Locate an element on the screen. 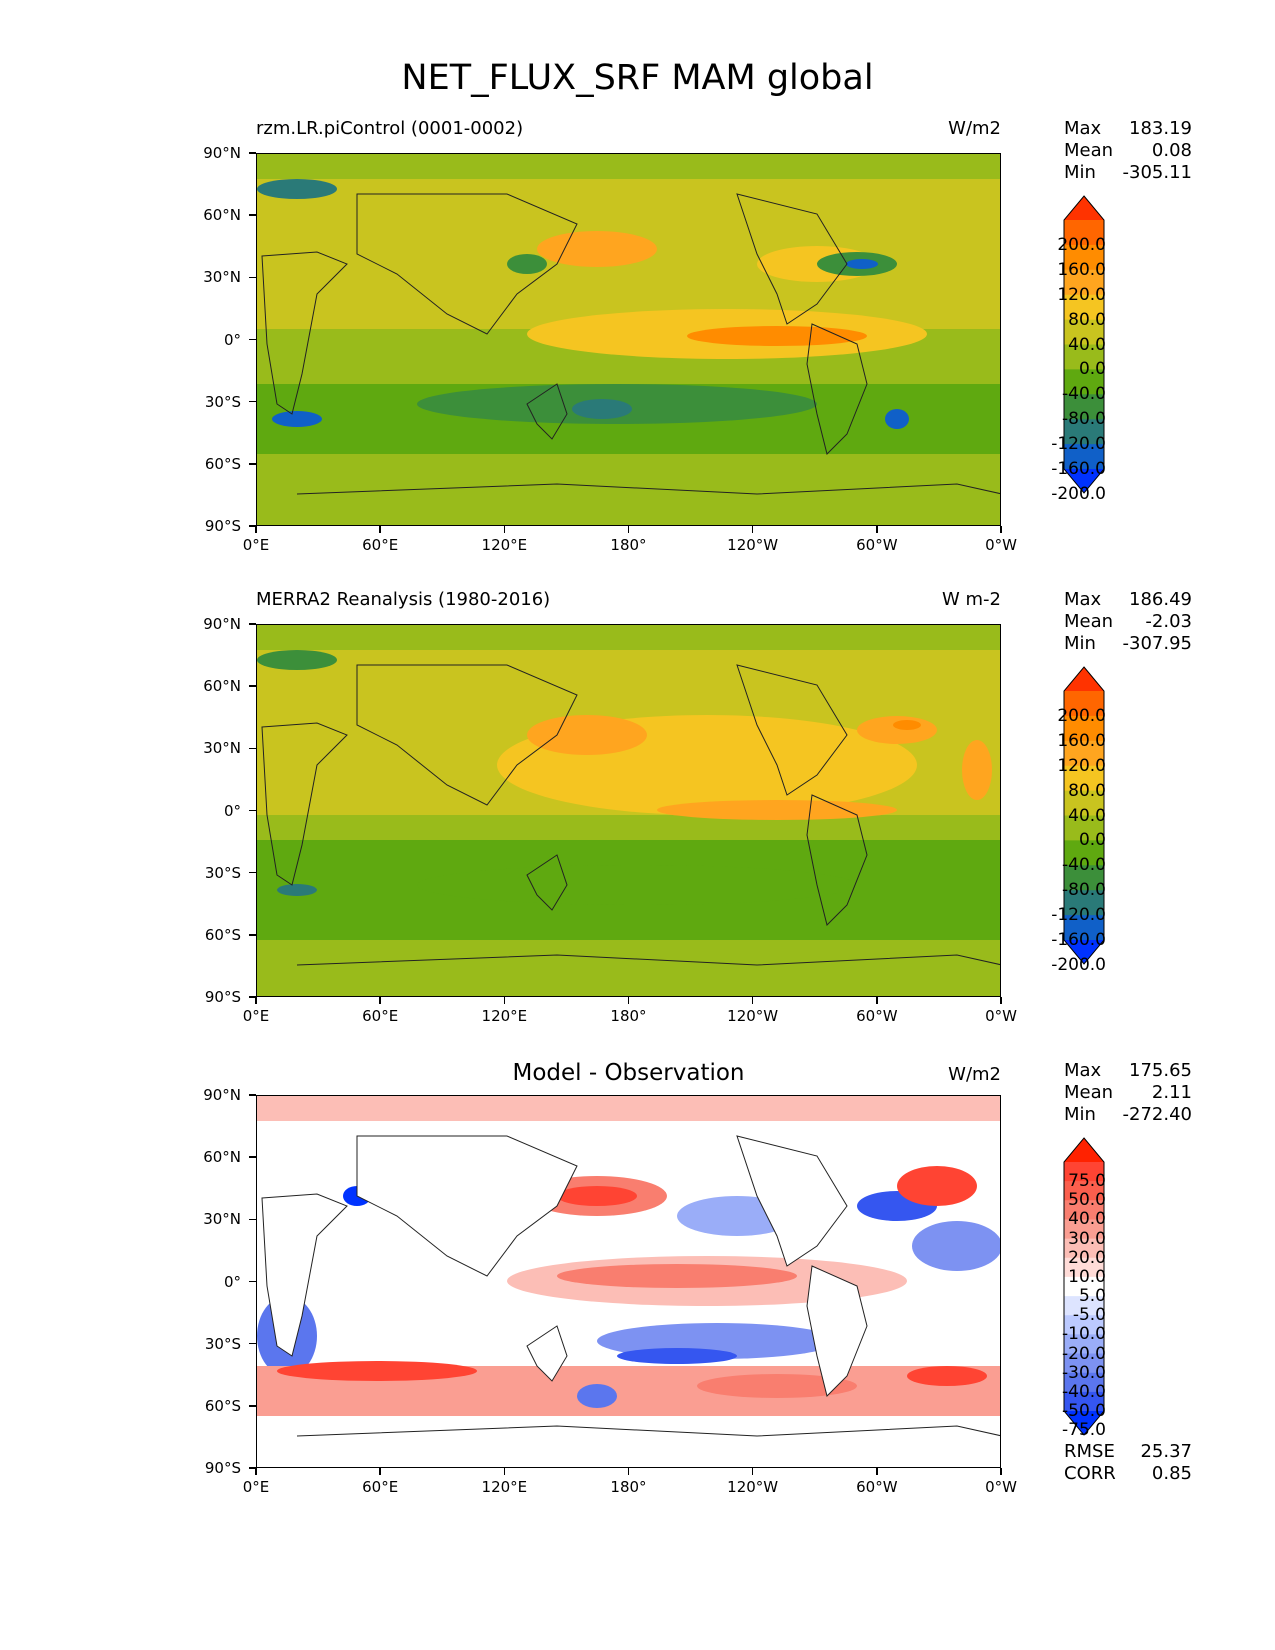 The height and width of the screenshot is (1650, 1275). colorbar-tick-label: 0.0 is located at coordinates (1092, 369).